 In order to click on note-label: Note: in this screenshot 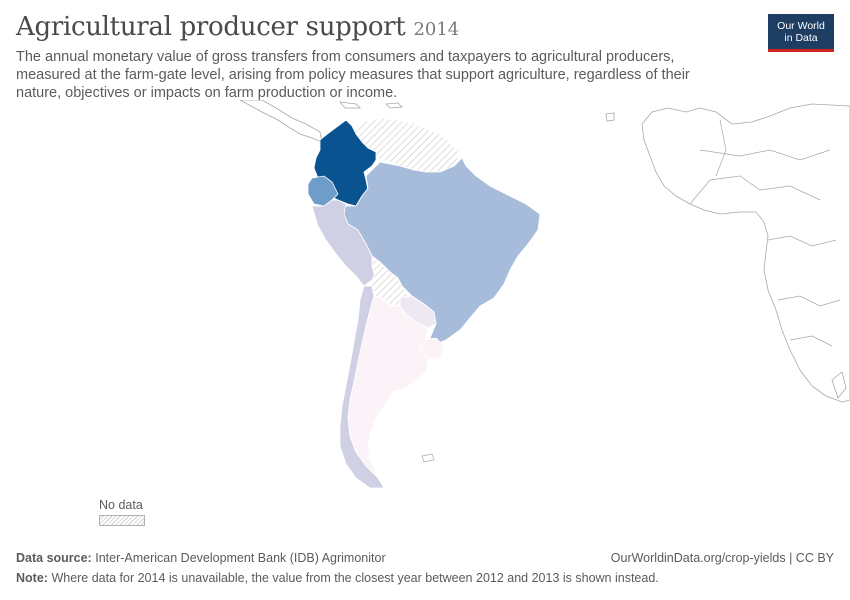, I will do `click(32, 578)`.